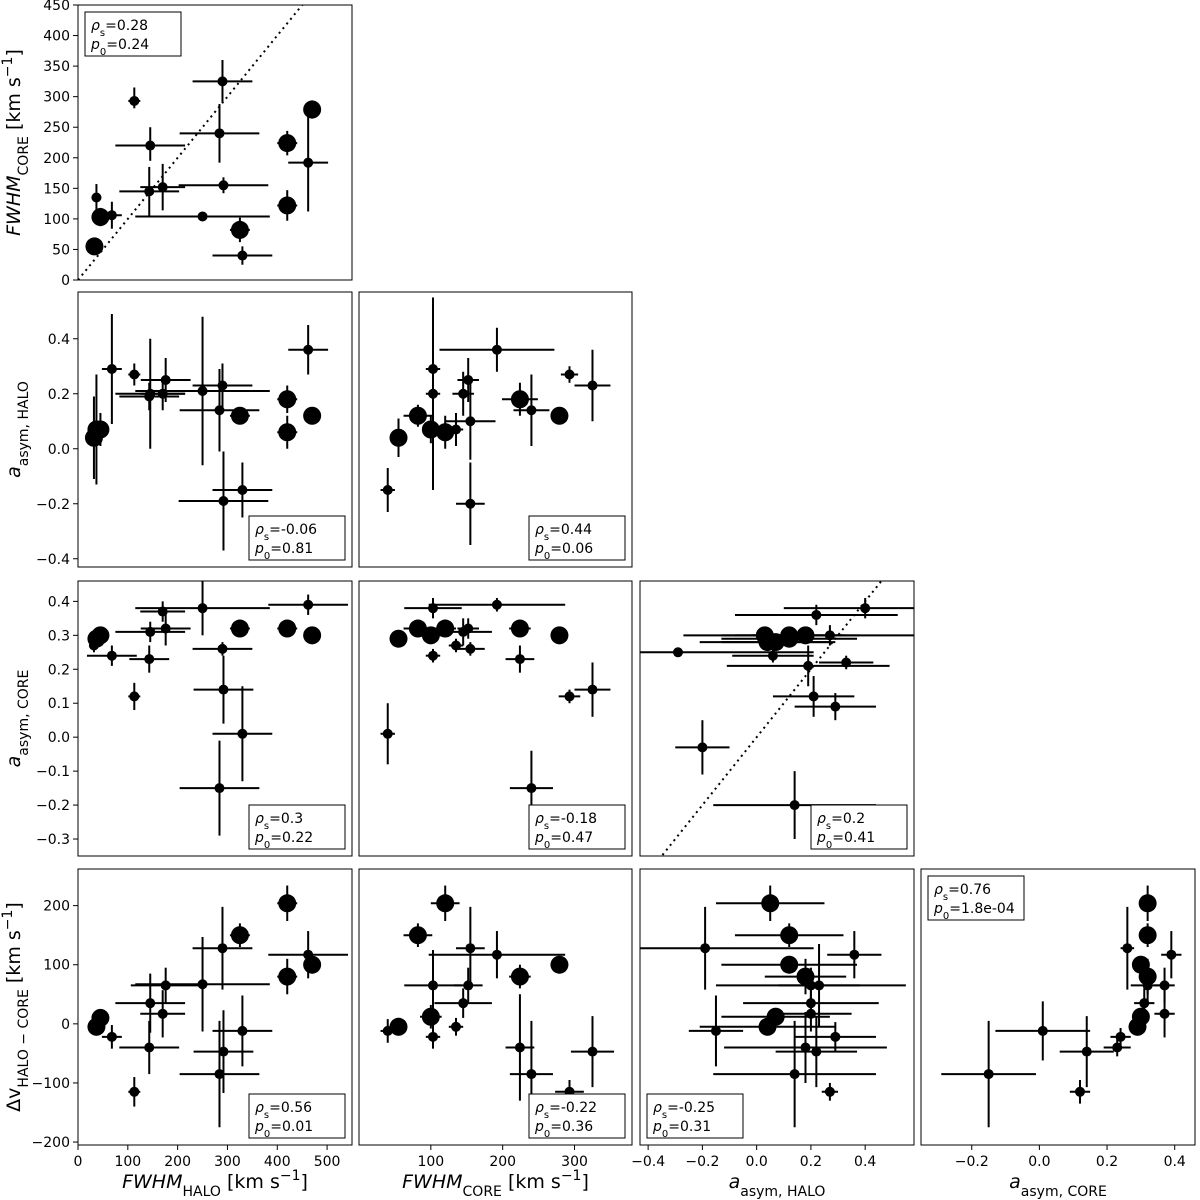 The image size is (1200, 1200). Describe the element at coordinates (59, 602) in the screenshot. I see `y-tick-label: 0.4` at that location.